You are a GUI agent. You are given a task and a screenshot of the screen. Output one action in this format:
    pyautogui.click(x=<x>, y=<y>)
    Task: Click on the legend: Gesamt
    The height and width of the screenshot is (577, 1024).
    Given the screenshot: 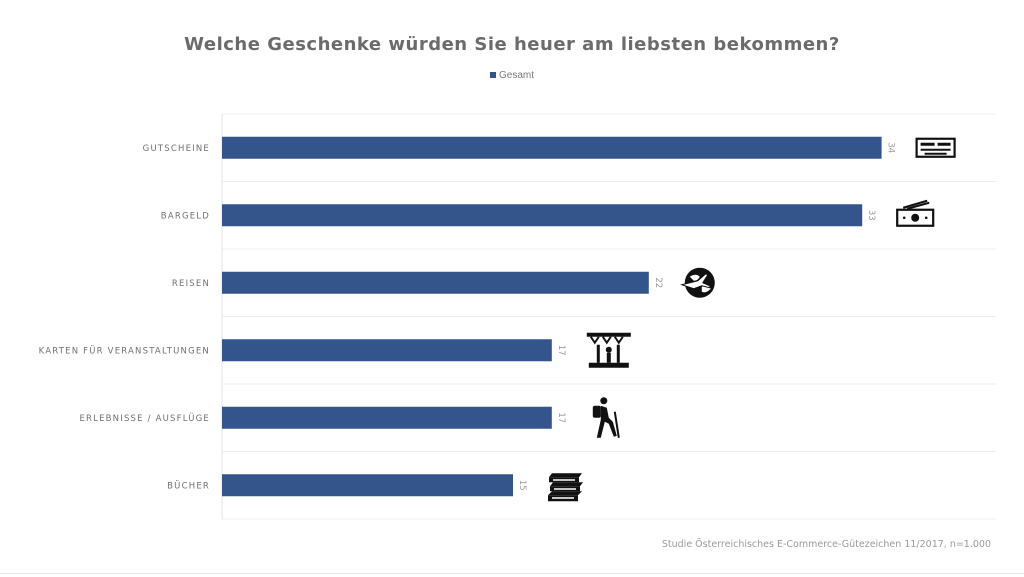 What is the action you would take?
    pyautogui.click(x=512, y=75)
    